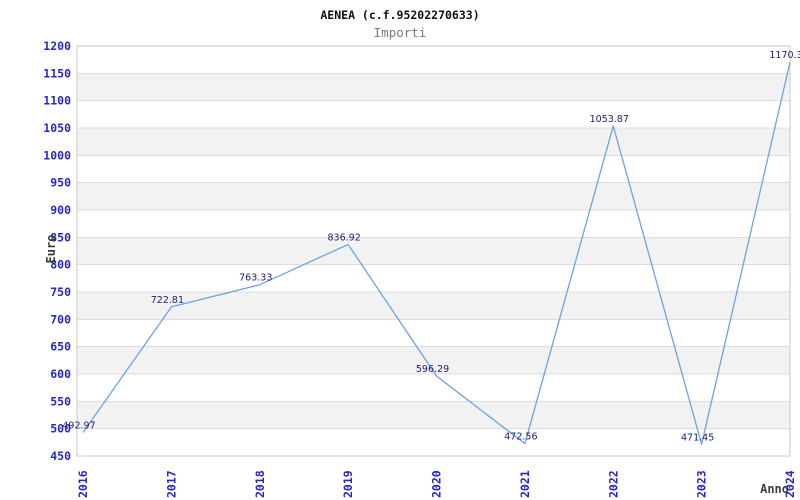 Image resolution: width=800 pixels, height=500 pixels. Describe the element at coordinates (348, 484) in the screenshot. I see `x-tick-label: 2019` at that location.